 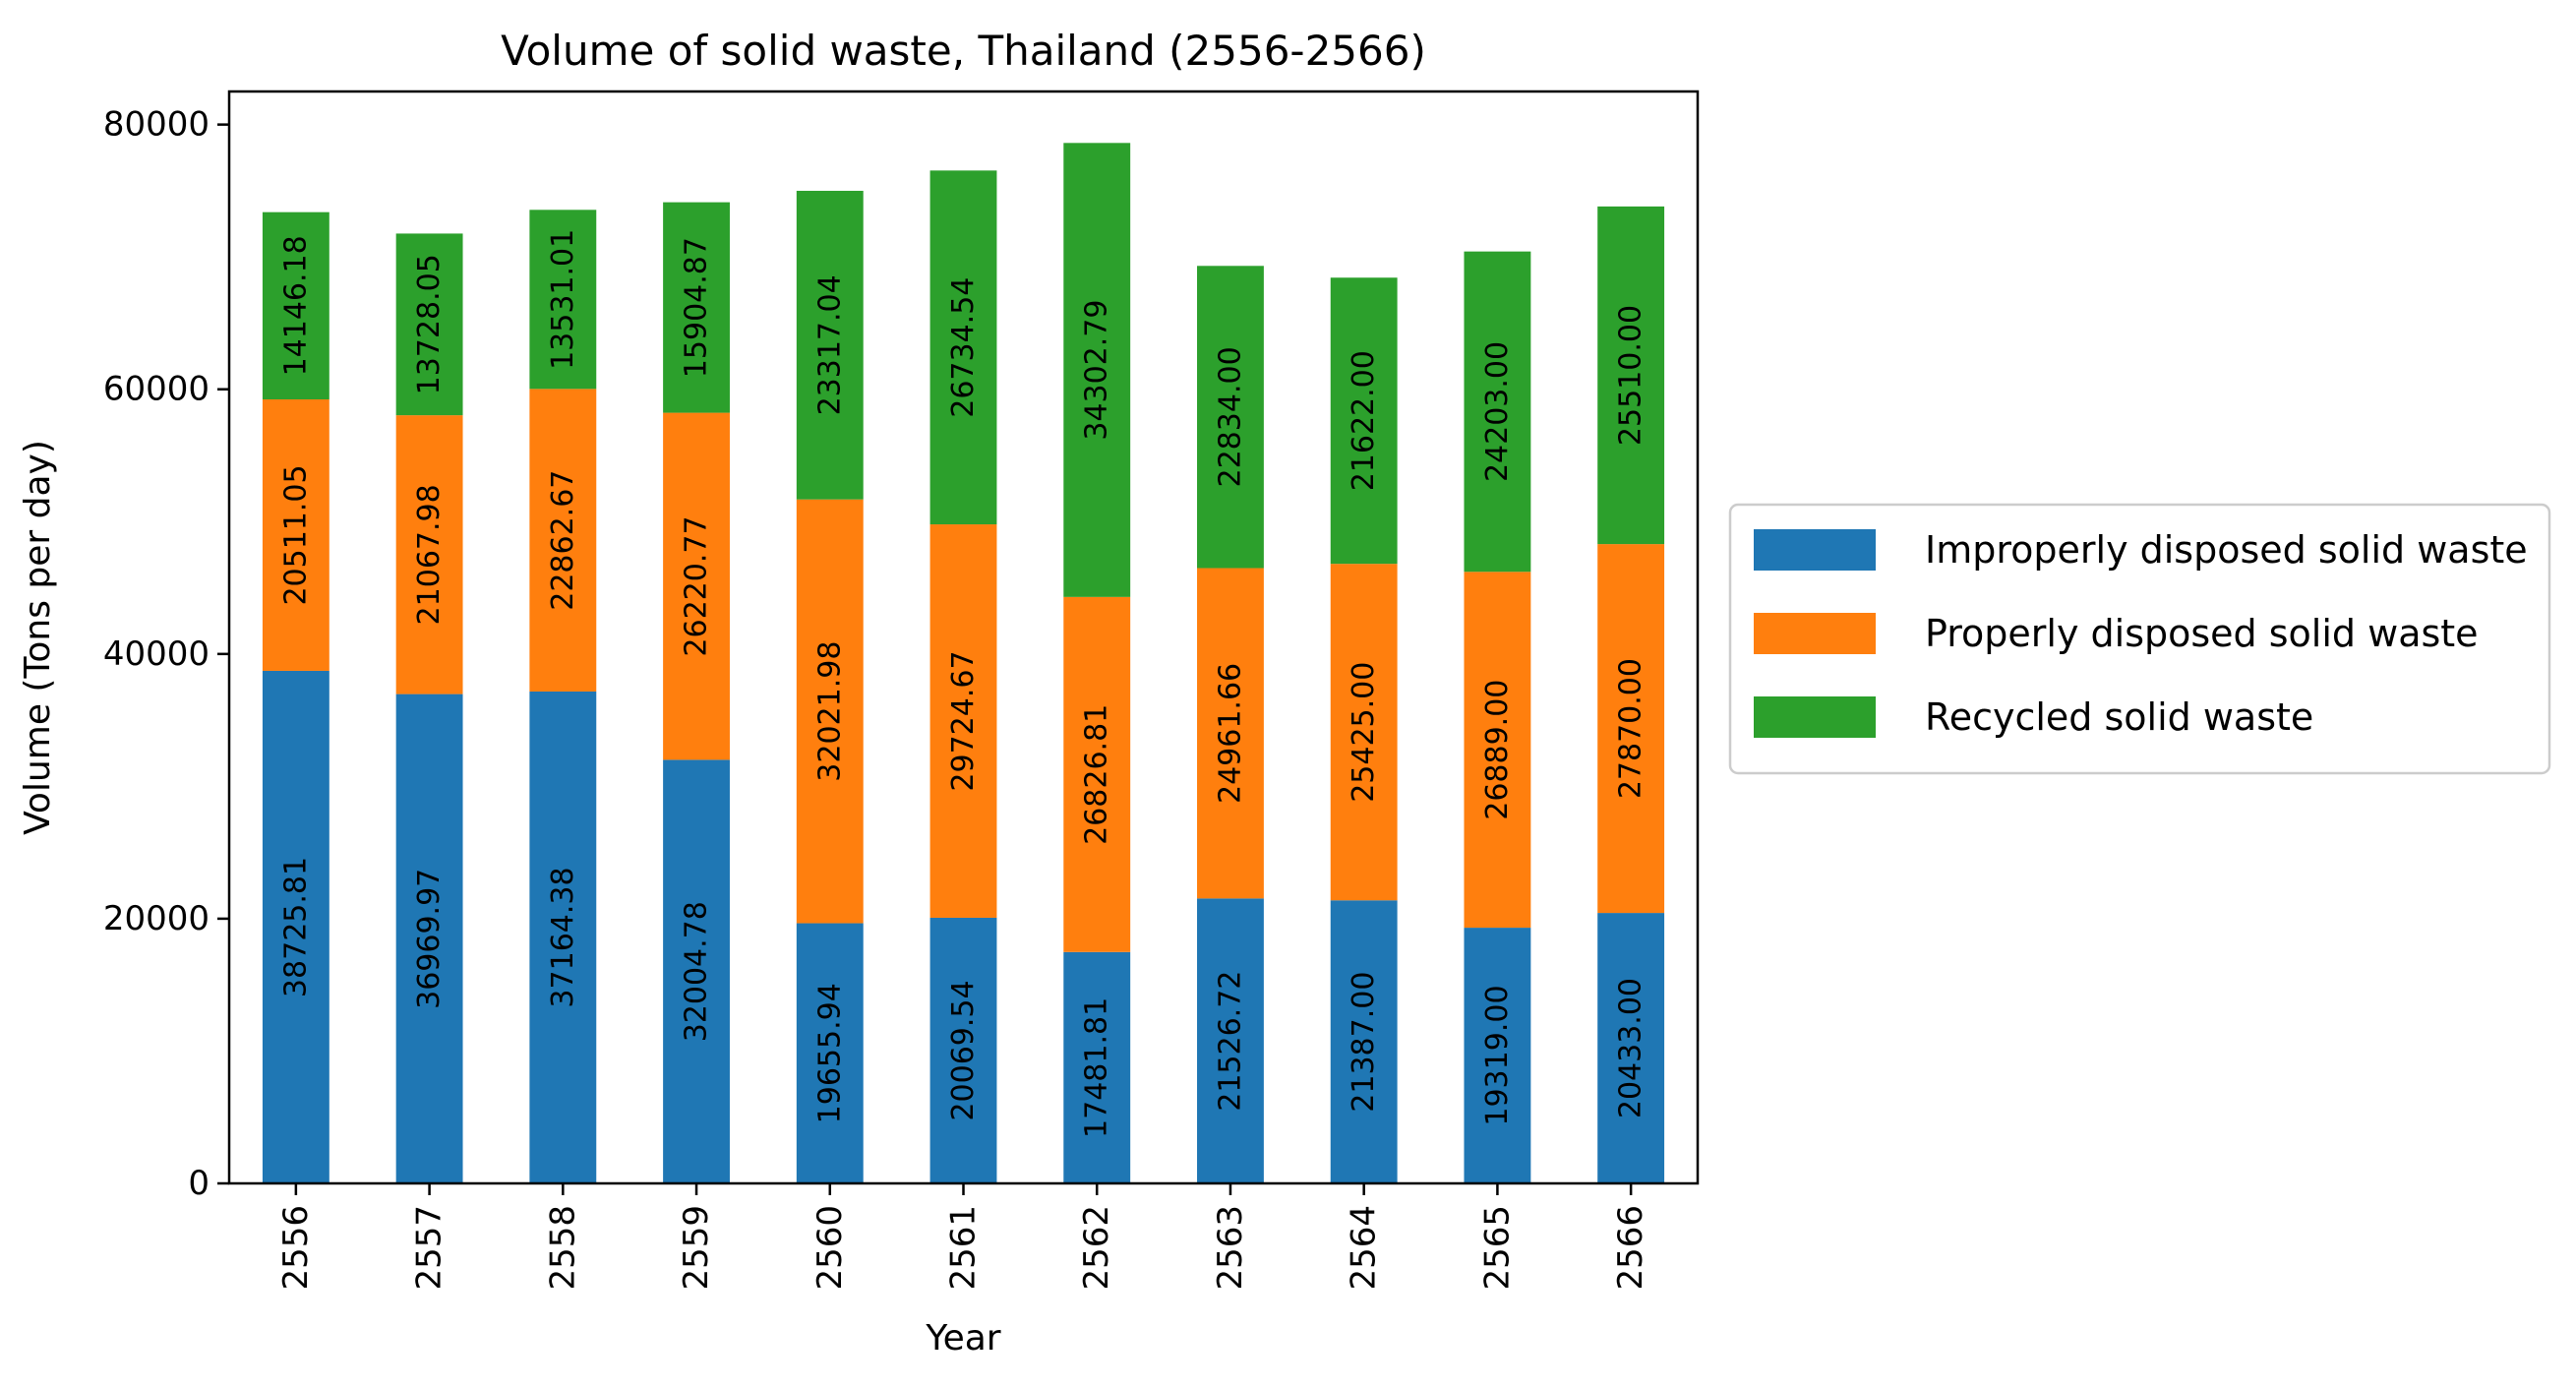 What do you see at coordinates (199, 1183) in the screenshot?
I see `y-tick-label: 0` at bounding box center [199, 1183].